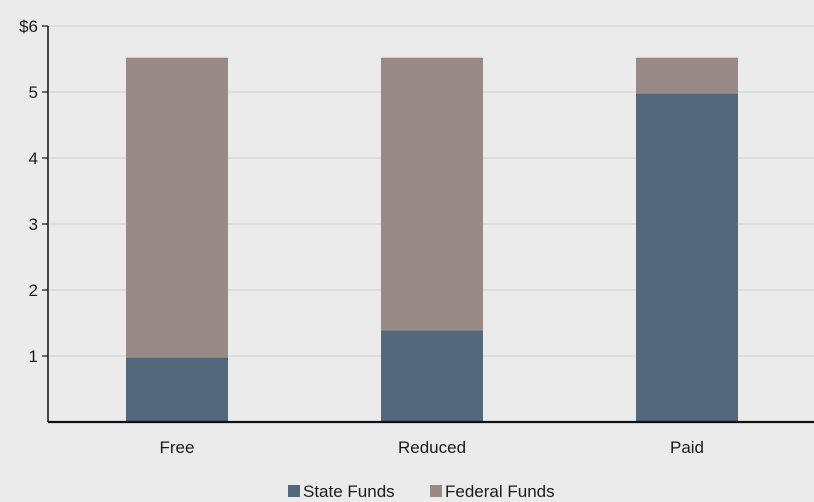 This screenshot has width=814, height=502. I want to click on x-tick-labels: Free Reduced Paid, so click(432, 447).